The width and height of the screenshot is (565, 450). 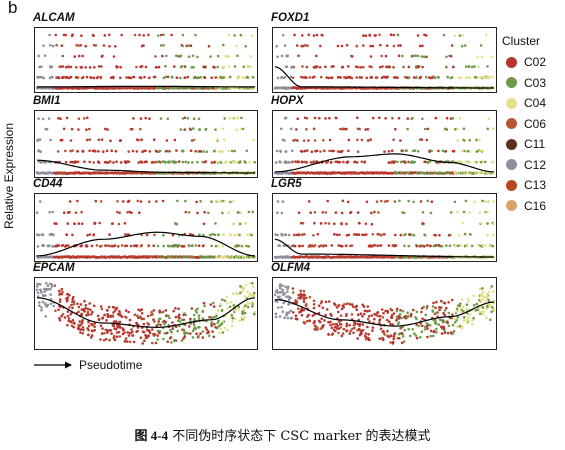 I want to click on trend-line, so click(x=384, y=248).